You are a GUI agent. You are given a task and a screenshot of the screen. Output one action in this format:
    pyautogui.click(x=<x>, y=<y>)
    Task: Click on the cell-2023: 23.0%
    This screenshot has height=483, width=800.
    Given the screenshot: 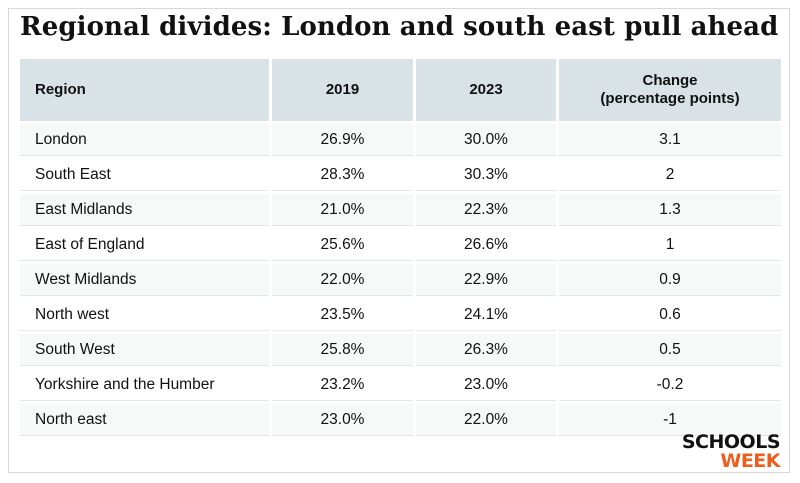 What is the action you would take?
    pyautogui.click(x=486, y=385)
    